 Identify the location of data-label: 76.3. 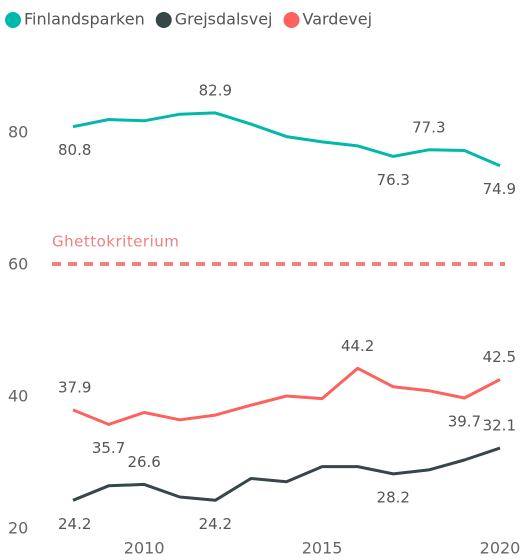
(393, 180).